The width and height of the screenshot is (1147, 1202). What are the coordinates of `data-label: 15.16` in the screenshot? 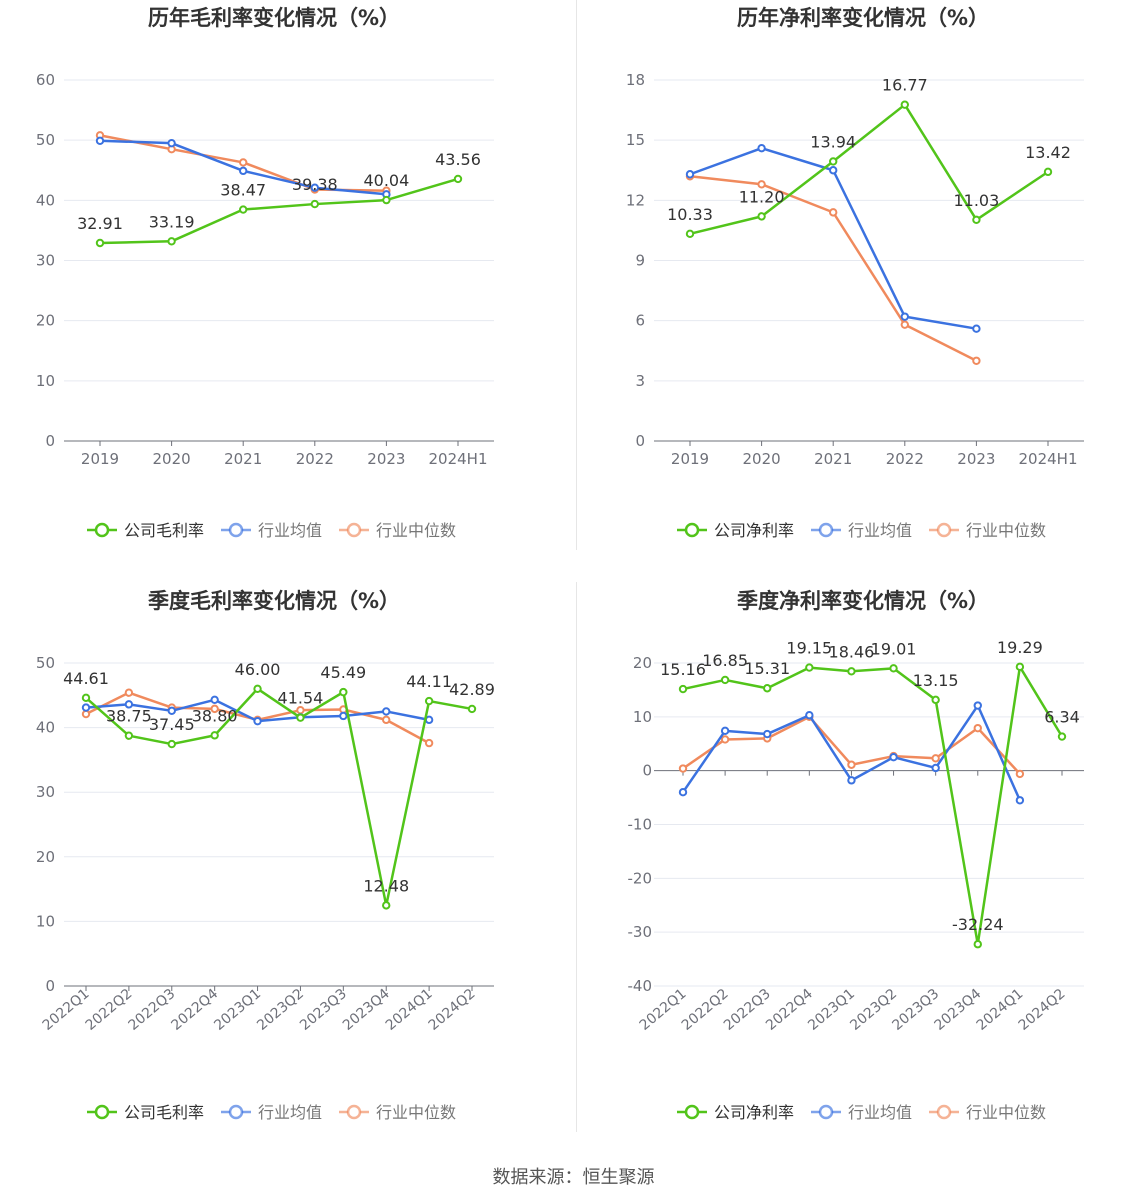 It's located at (683, 669).